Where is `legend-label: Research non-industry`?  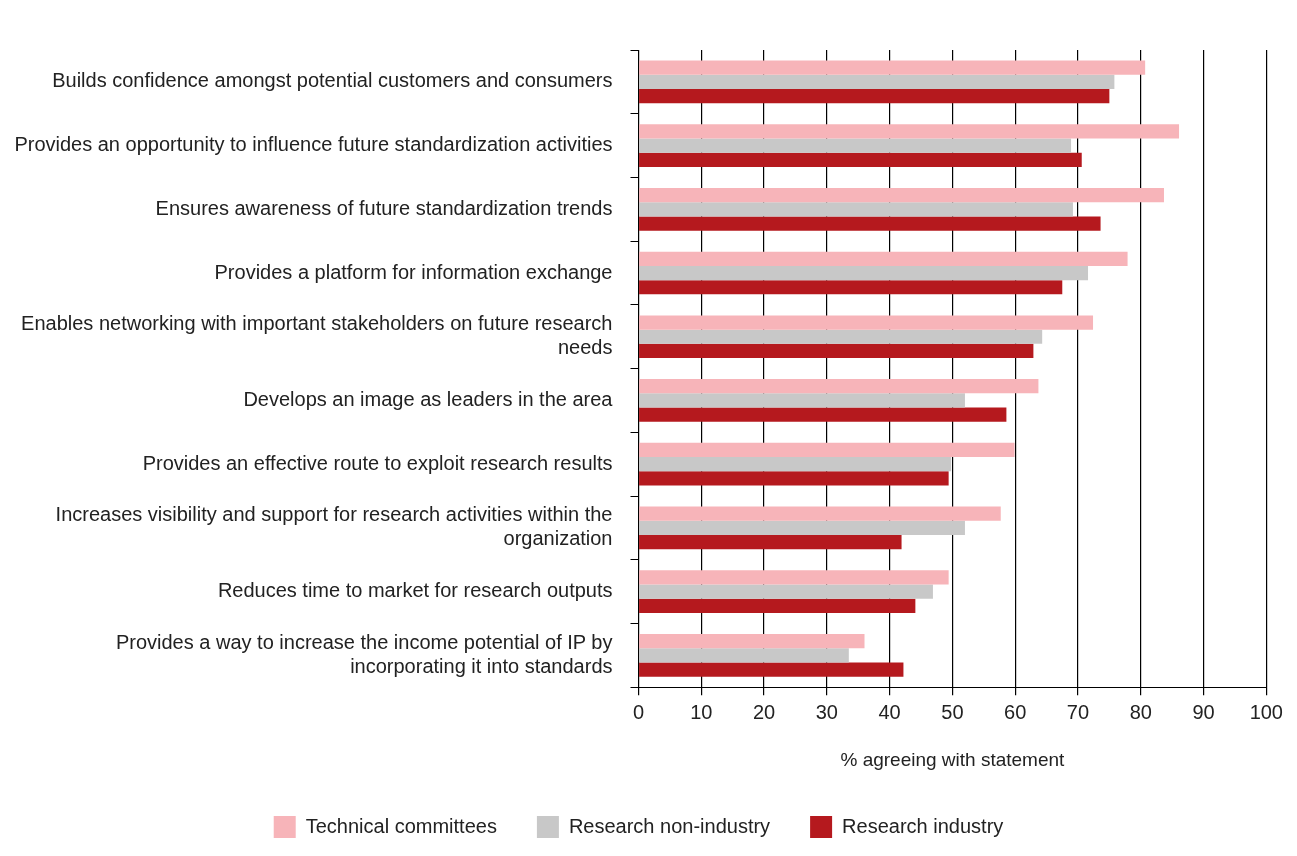
legend-label: Research non-industry is located at coordinates (669, 825).